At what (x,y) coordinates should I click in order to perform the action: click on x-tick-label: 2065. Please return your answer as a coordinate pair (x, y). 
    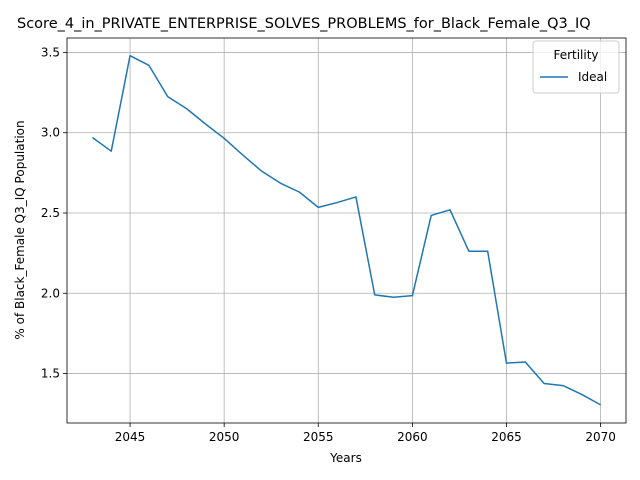
    Looking at the image, I should click on (506, 437).